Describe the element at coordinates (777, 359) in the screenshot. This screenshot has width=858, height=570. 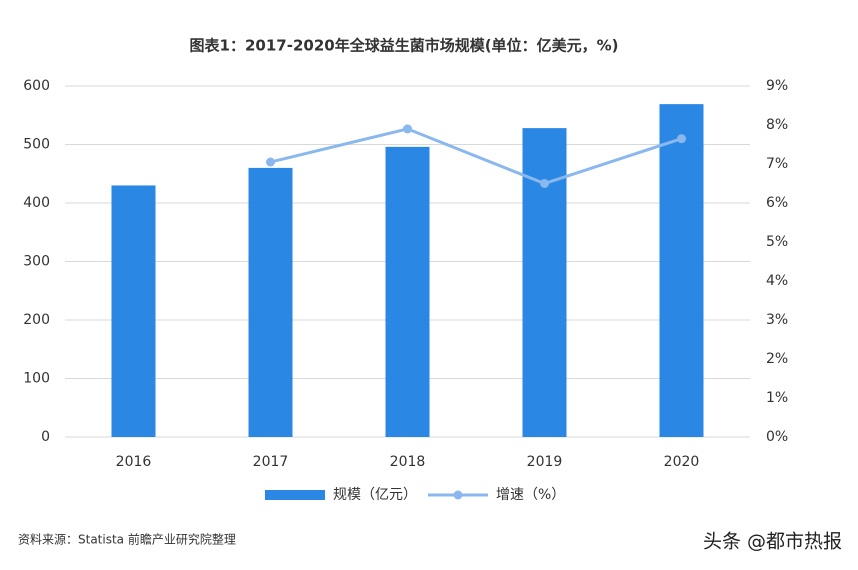
I see `y2-tick-label: 2%` at that location.